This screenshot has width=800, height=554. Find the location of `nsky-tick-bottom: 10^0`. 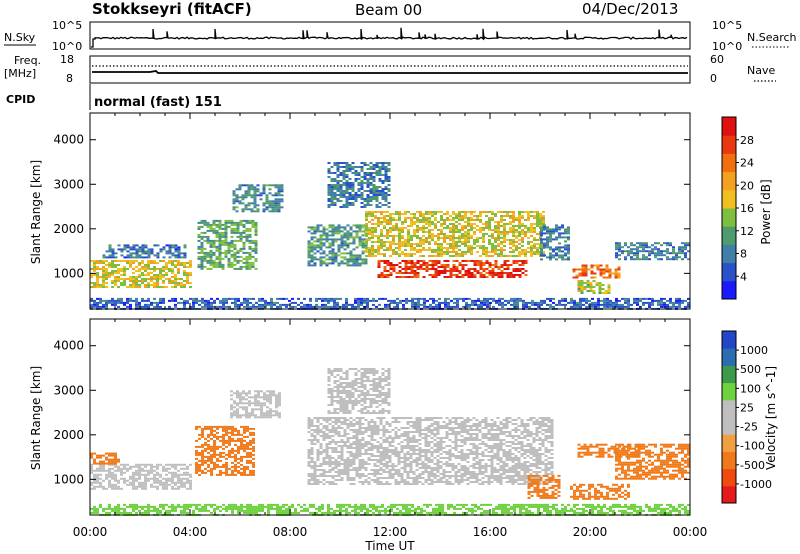

nsky-tick-bottom: 10^0 is located at coordinates (67, 46).